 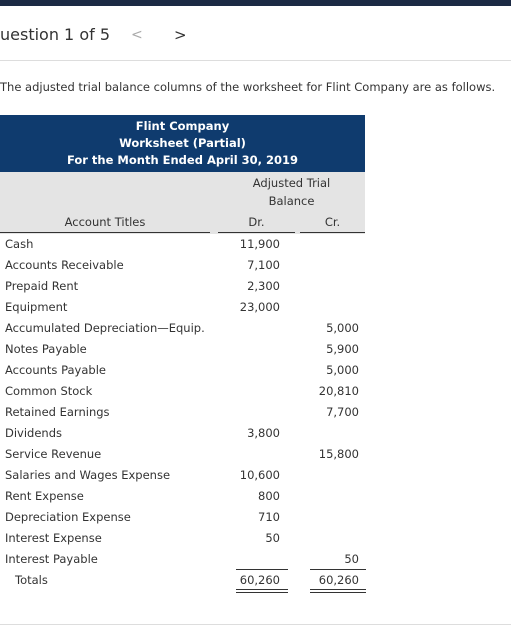 What do you see at coordinates (263, 265) in the screenshot?
I see `debit-amount: 7,100` at bounding box center [263, 265].